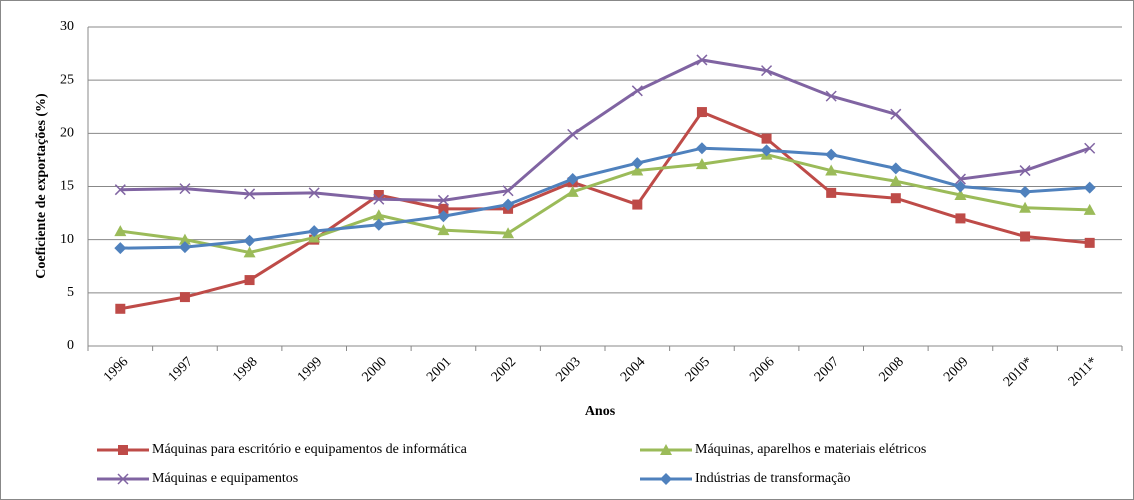 The width and height of the screenshot is (1134, 500). Describe the element at coordinates (70, 292) in the screenshot. I see `y-tick-label: 5` at that location.